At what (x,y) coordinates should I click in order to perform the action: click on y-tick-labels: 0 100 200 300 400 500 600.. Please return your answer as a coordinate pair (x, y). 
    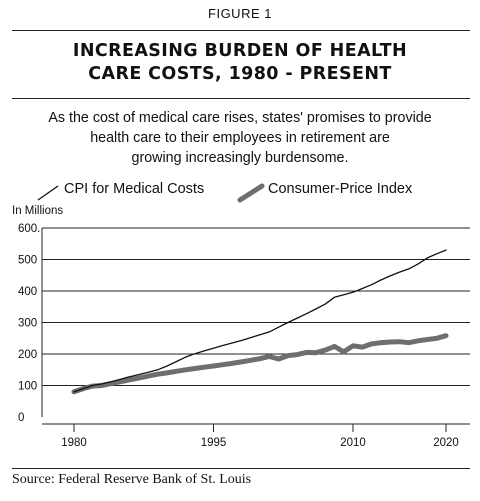
    Looking at the image, I should click on (29, 323).